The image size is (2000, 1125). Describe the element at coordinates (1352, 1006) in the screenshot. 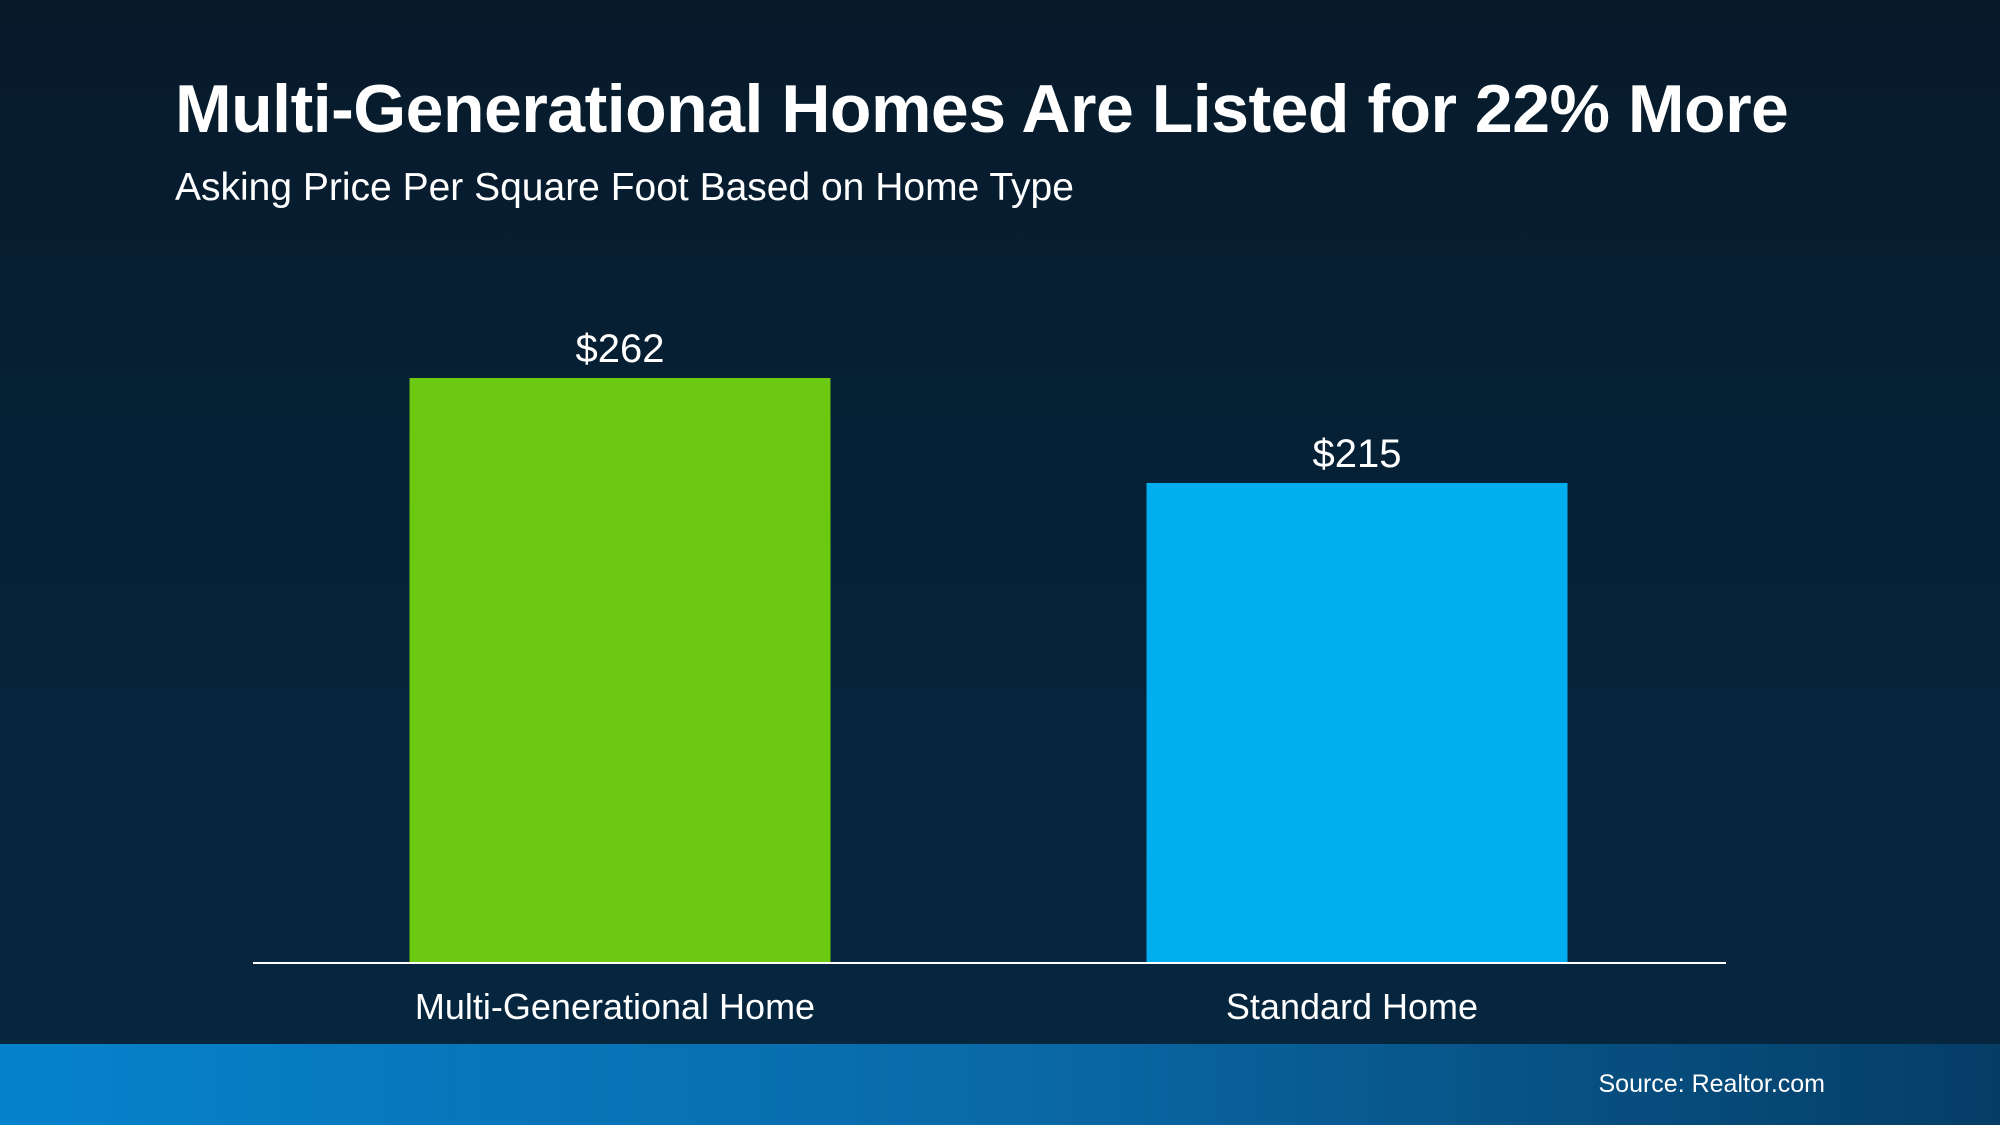

I see `category-label-2: Standard Home` at that location.